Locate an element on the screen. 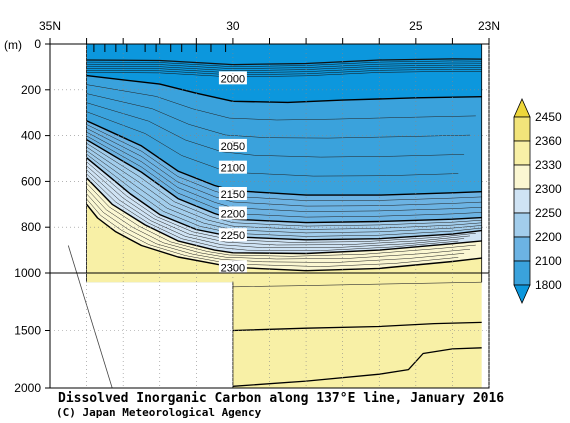 The image size is (570, 423). colorbar-level-label: 2330 is located at coordinates (548, 165).